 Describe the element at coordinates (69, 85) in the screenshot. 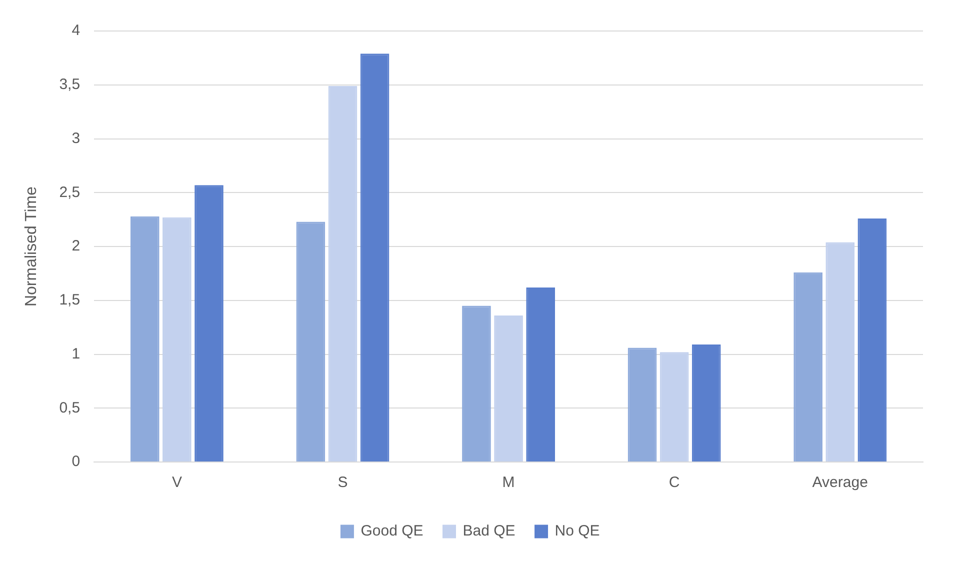

I see `y-tick-label: 3,5` at that location.